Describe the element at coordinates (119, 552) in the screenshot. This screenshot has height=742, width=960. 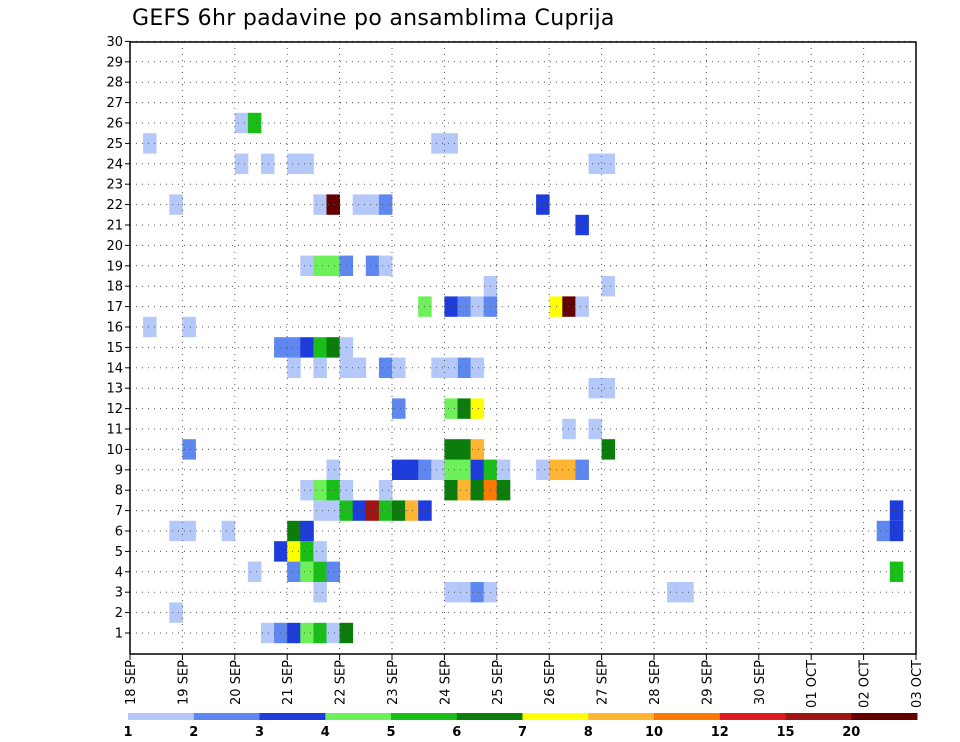
I see `y-tick-label: 5` at that location.